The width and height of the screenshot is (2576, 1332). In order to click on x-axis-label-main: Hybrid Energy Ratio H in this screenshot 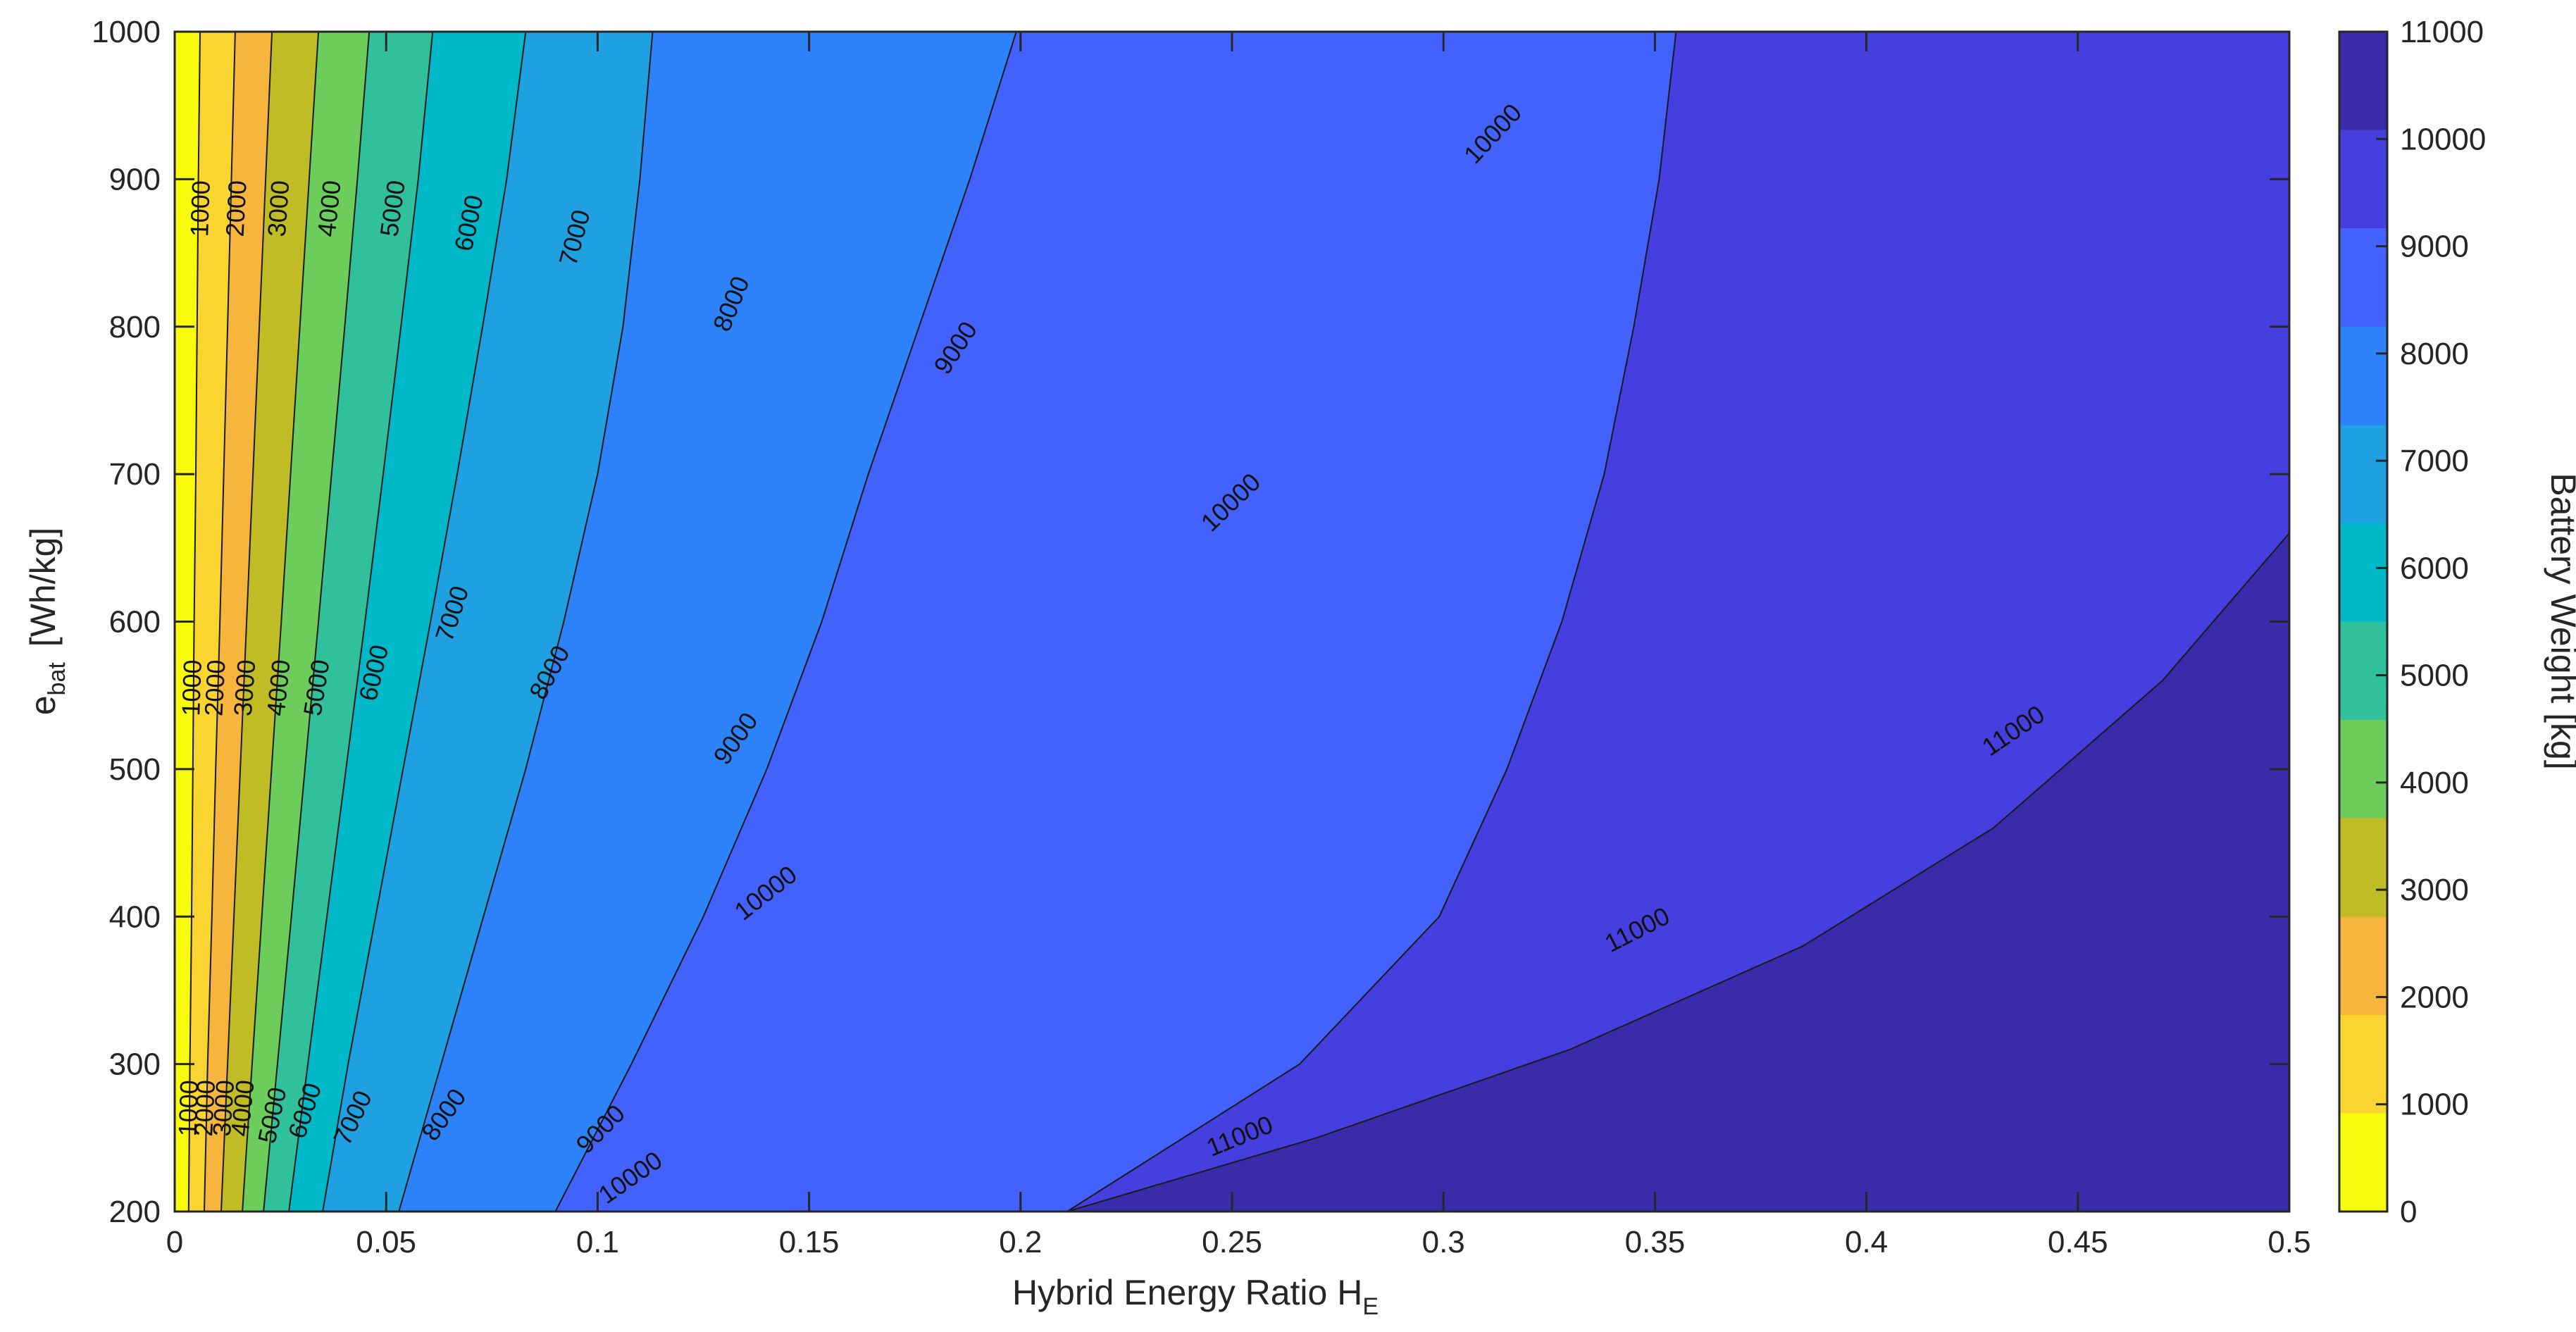, I will do `click(1187, 1292)`.